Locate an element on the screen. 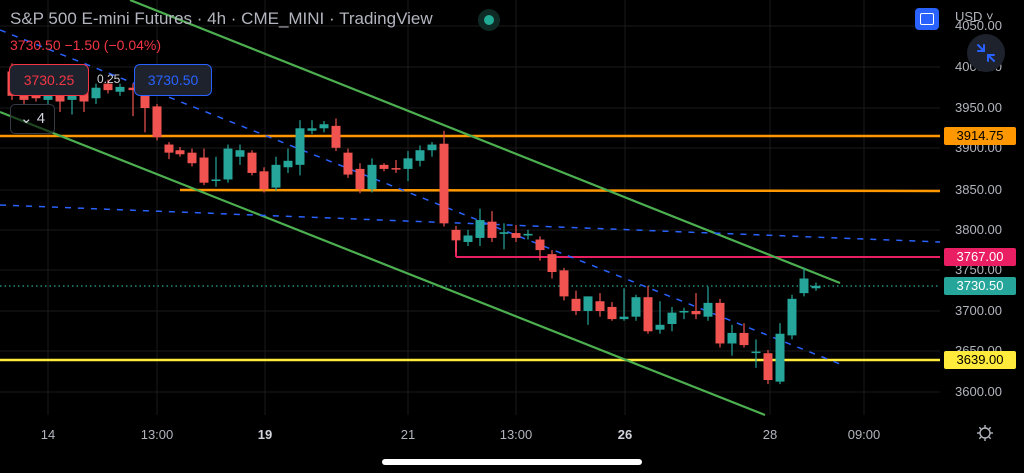 The image size is (1024, 473). price-axis-label: 3800.00 is located at coordinates (978, 229).